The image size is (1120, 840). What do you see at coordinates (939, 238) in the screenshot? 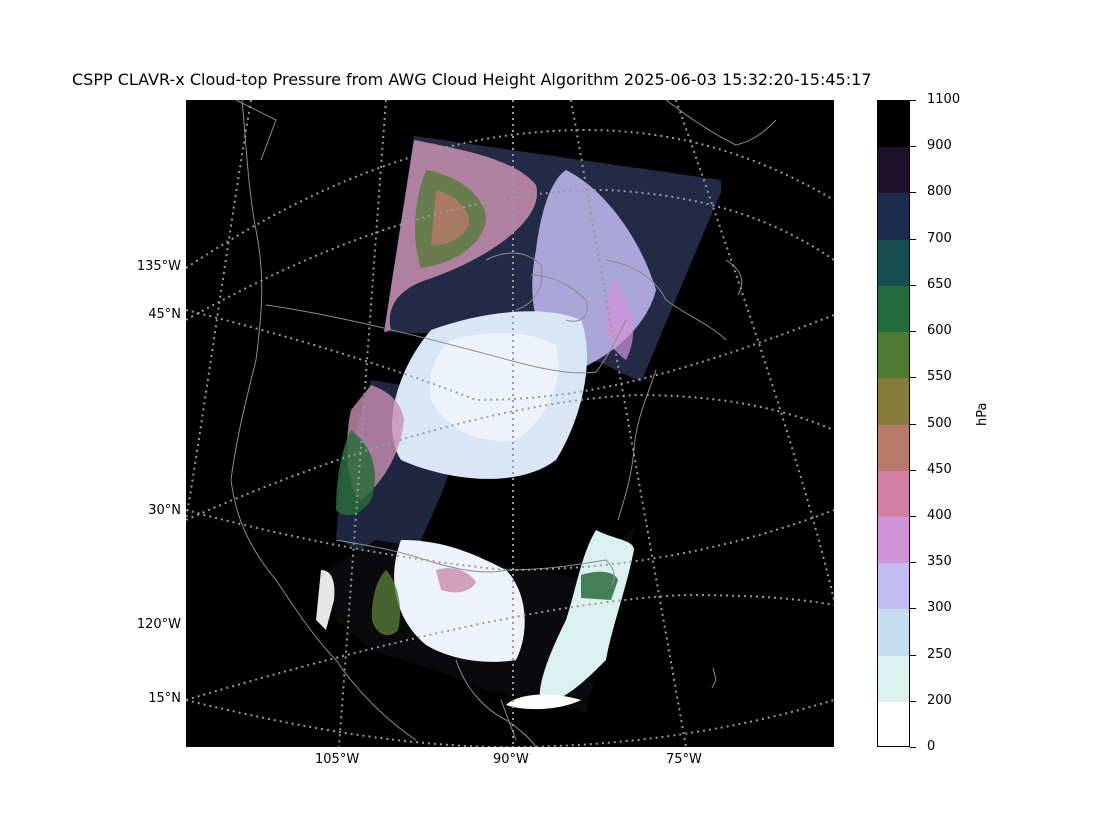
I see `colorbar-tick-label: 700` at bounding box center [939, 238].